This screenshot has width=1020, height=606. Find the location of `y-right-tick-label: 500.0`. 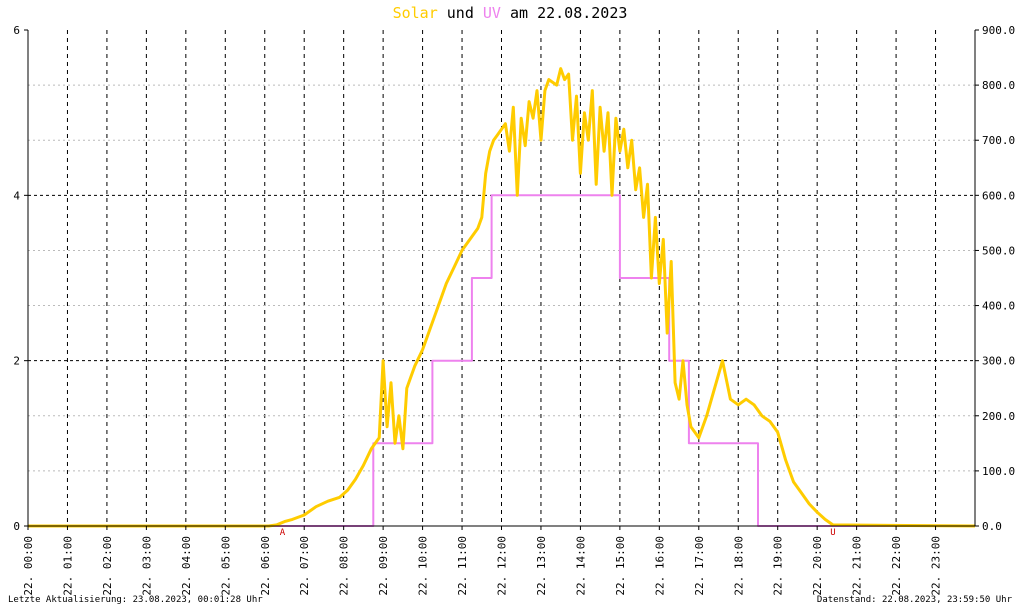

y-right-tick-label: 500.0 is located at coordinates (998, 250).